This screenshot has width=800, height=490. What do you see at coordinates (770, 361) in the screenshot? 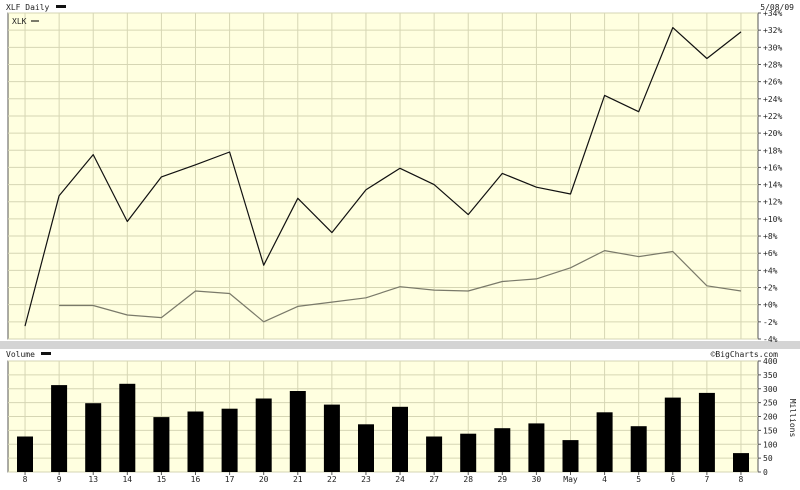
I see `volume-tick-label: 400` at bounding box center [770, 361].